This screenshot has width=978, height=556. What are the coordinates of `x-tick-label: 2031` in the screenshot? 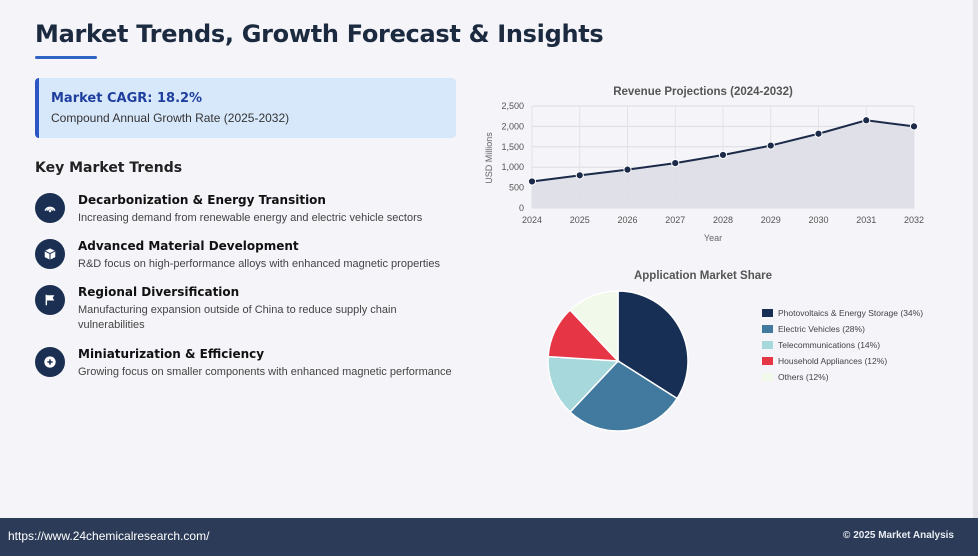 It's located at (866, 220).